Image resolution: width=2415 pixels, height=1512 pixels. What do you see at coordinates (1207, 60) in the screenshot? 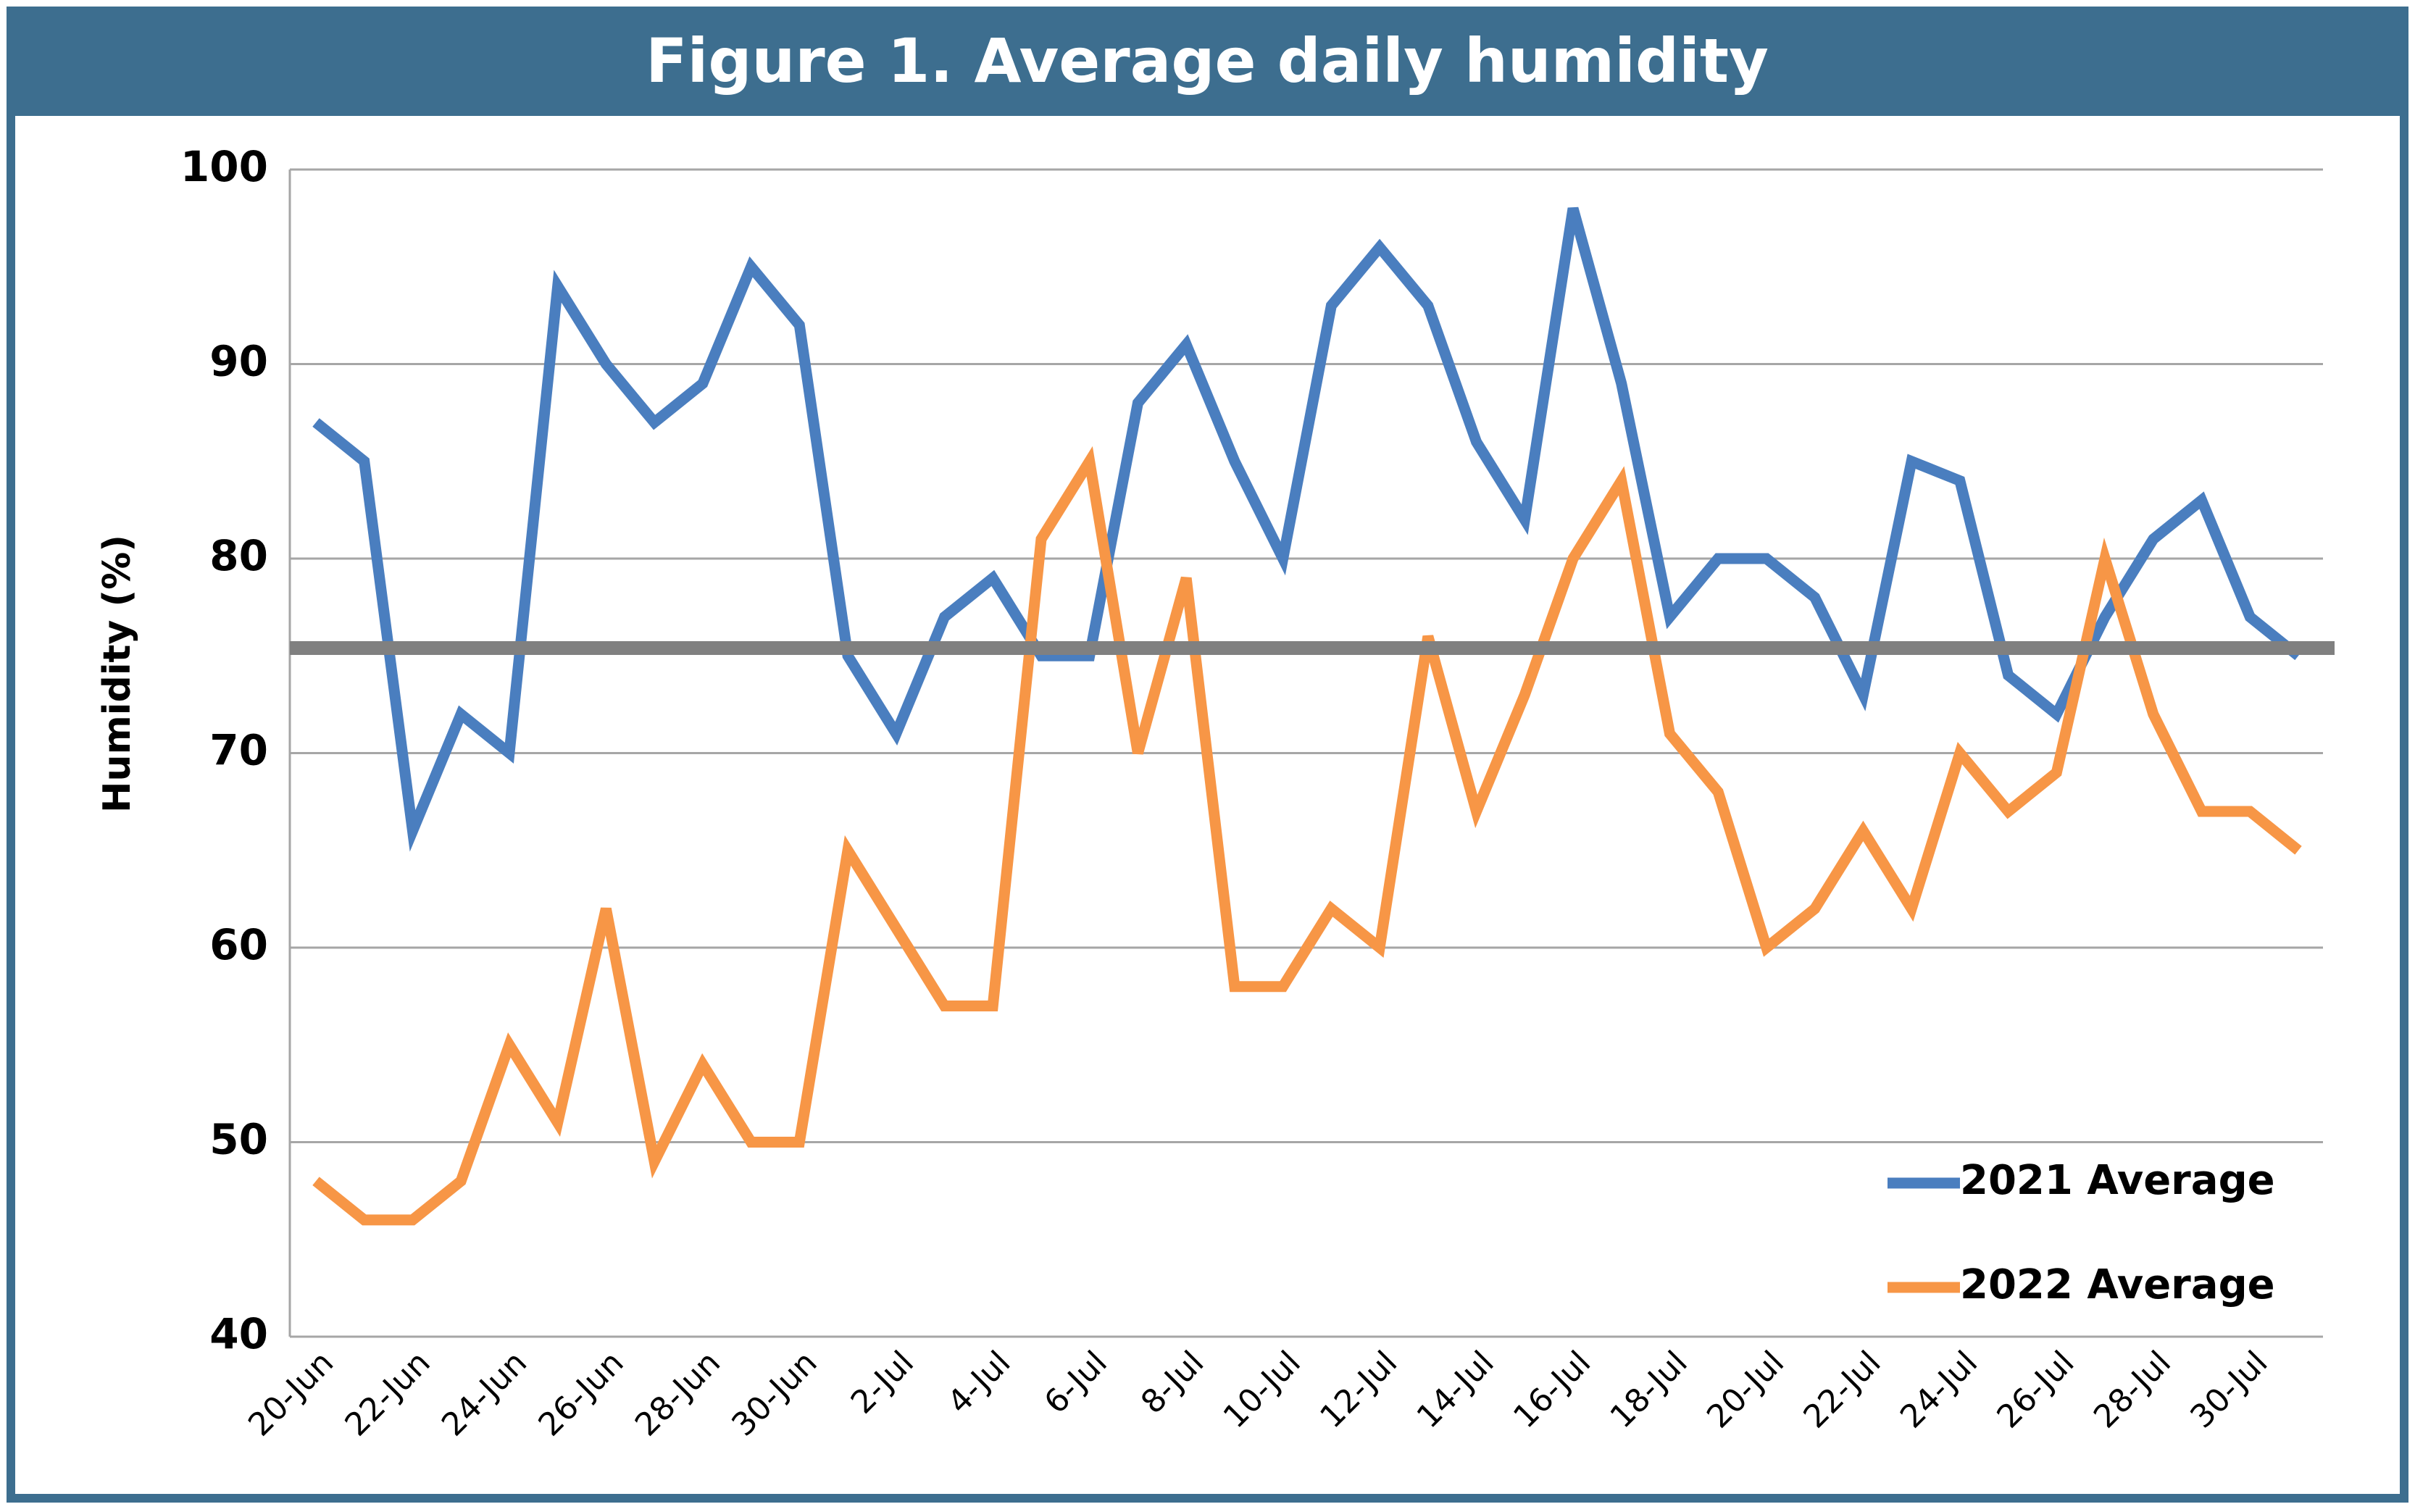
I see `chart-title: Figure 1. Average daily humidity` at bounding box center [1207, 60].